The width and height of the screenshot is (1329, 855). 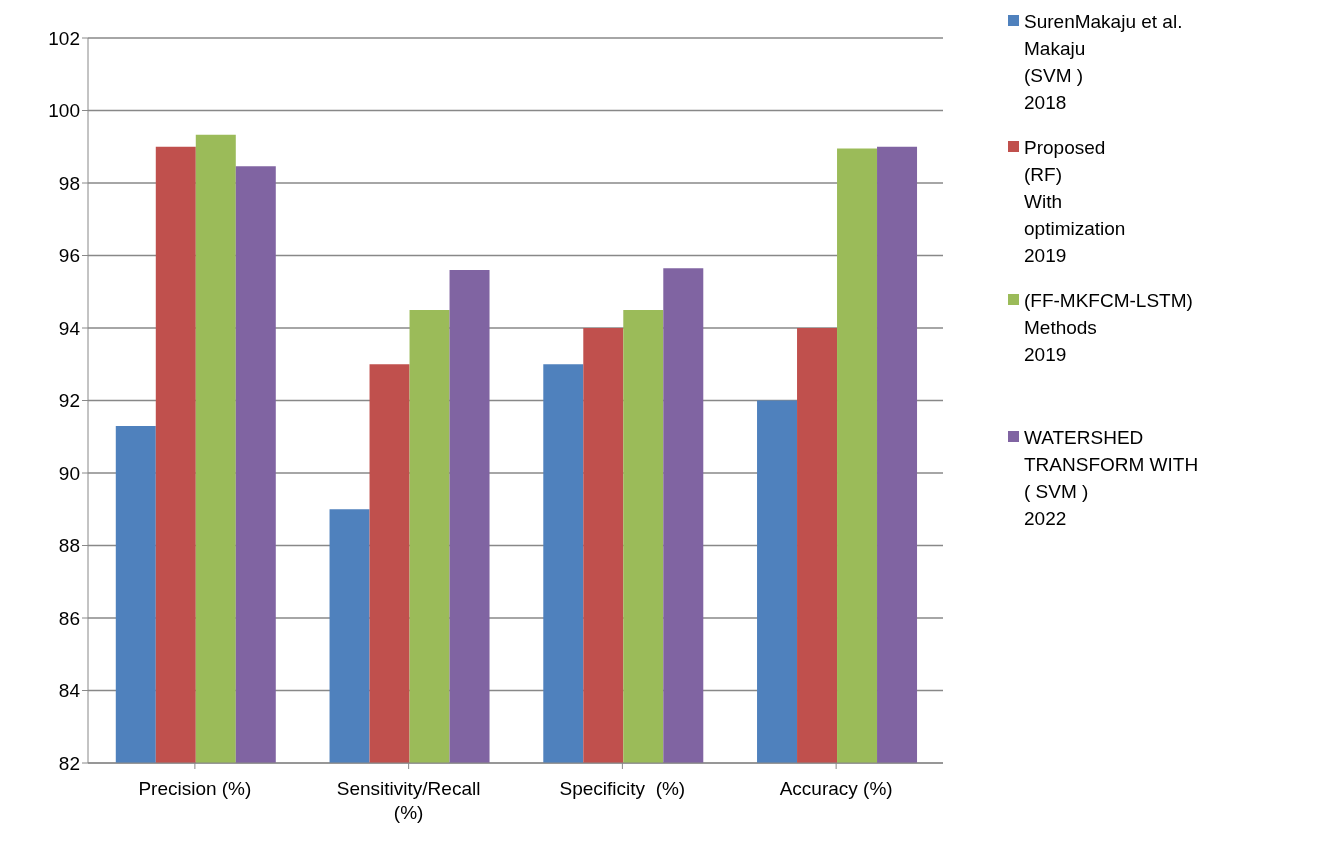 What do you see at coordinates (69, 401) in the screenshot?
I see `y-tick-label: 92` at bounding box center [69, 401].